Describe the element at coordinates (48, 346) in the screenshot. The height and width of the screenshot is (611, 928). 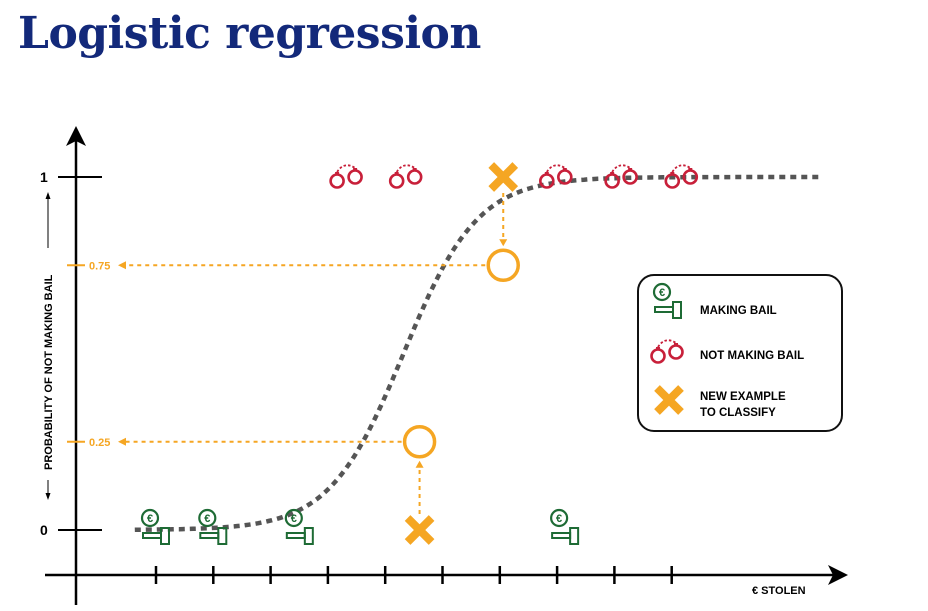
I see `y-axis-label-arrow-icon` at that location.